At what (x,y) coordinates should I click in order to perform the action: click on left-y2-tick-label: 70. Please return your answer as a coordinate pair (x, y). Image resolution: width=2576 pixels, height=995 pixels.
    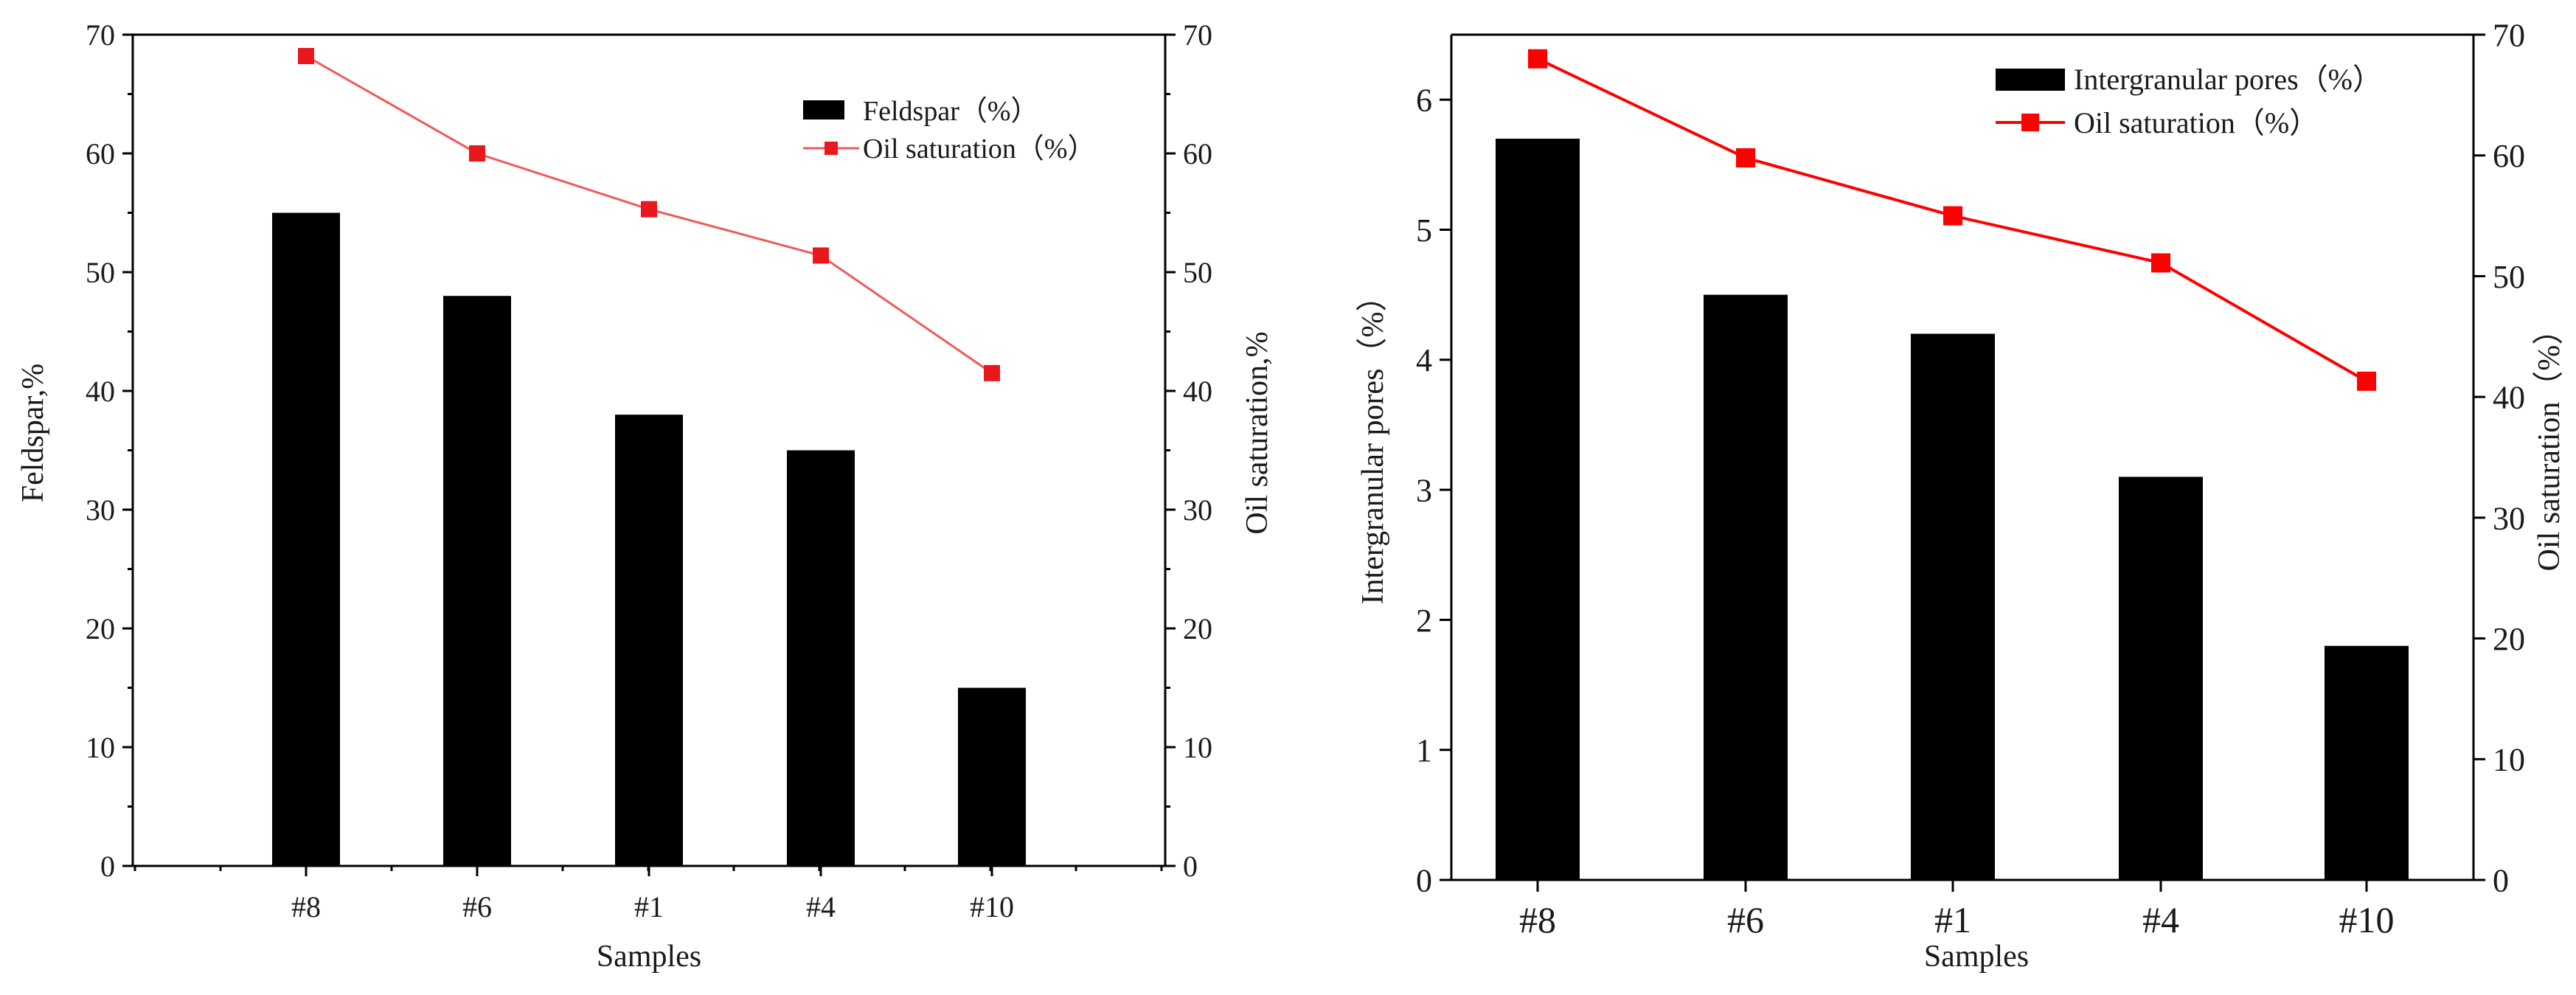
    Looking at the image, I should click on (1197, 35).